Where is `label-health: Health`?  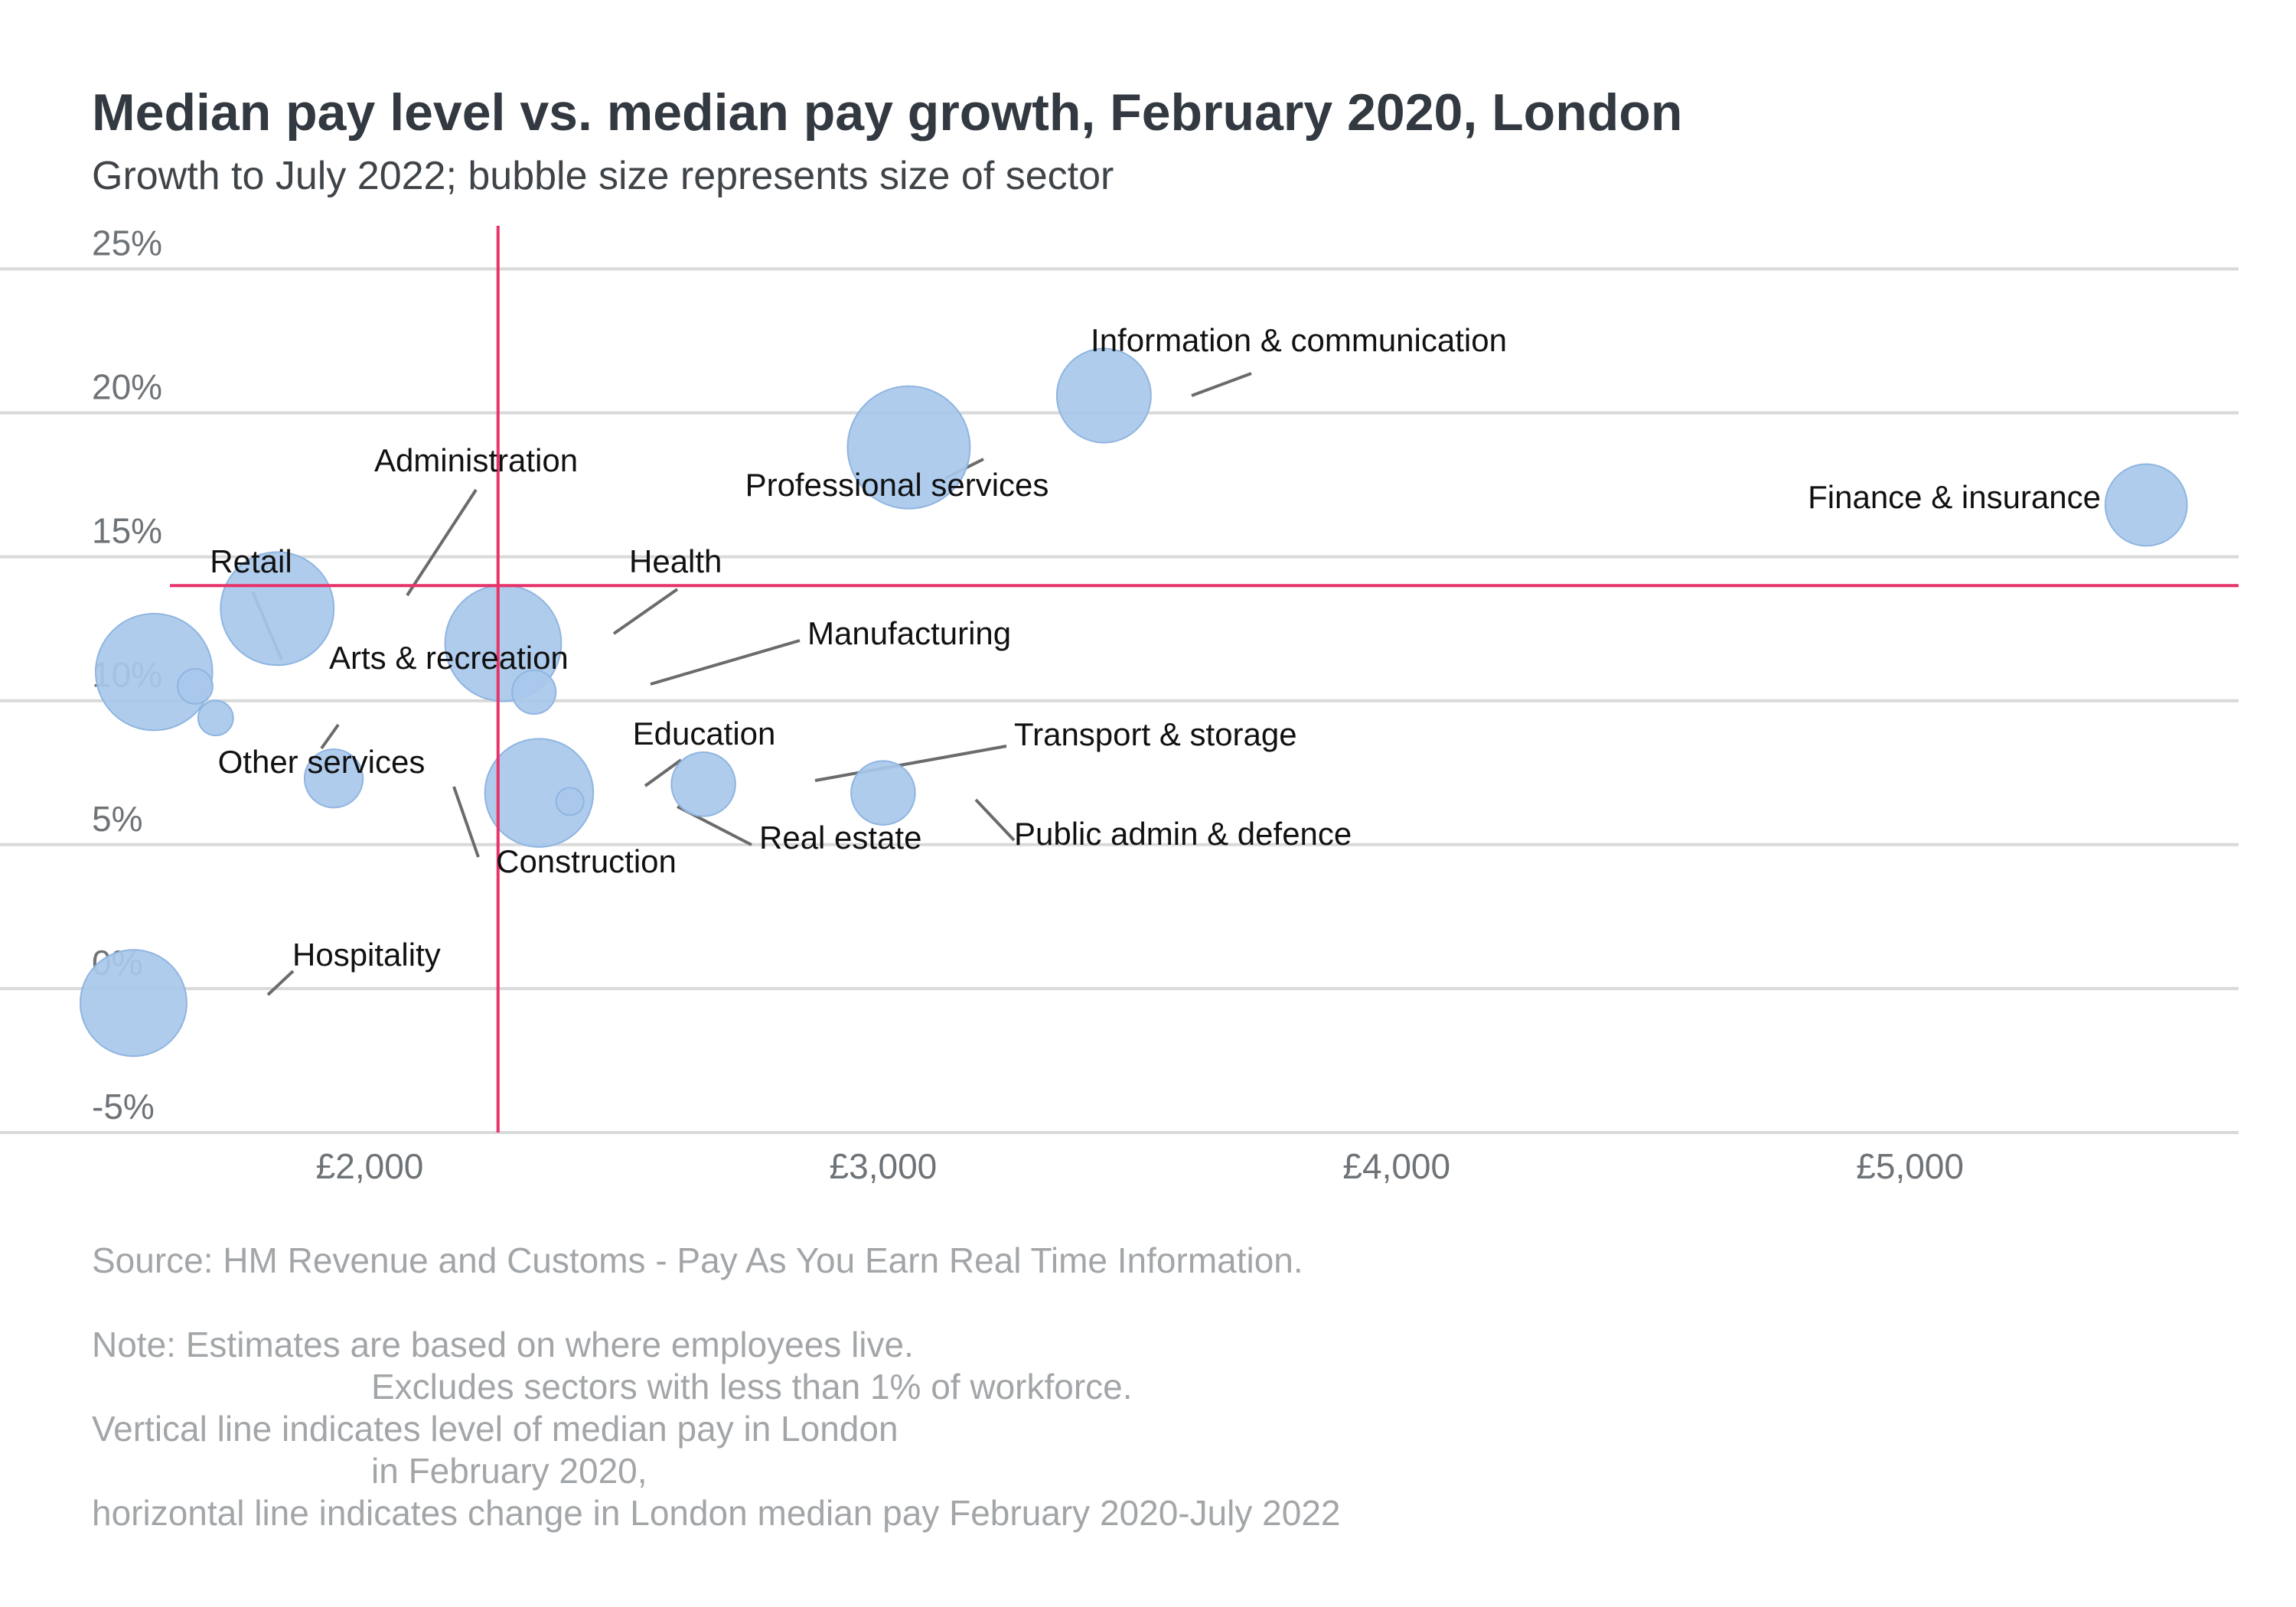
label-health: Health is located at coordinates (675, 561).